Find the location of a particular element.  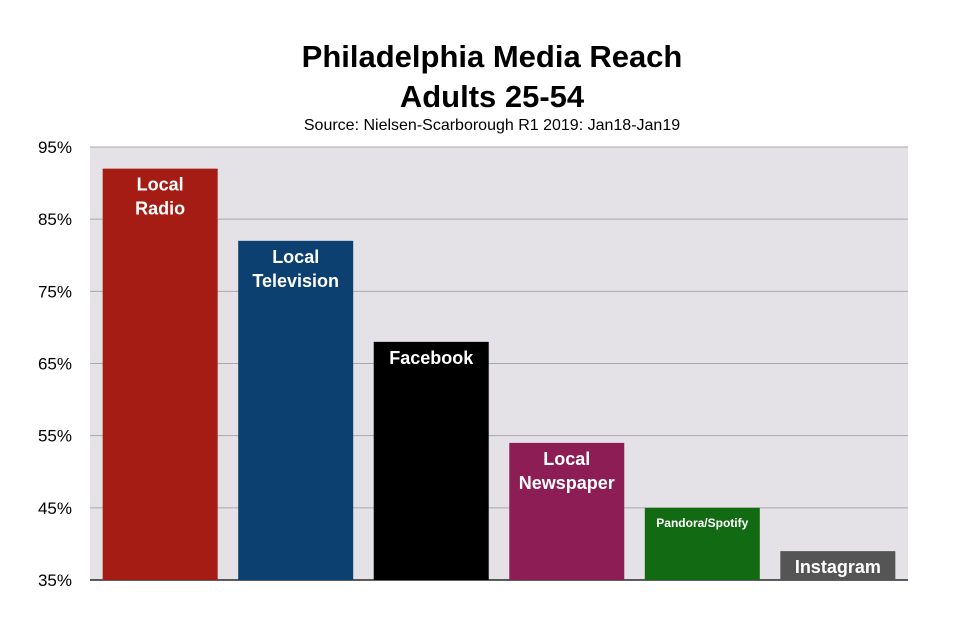

bar-label: Local Radio is located at coordinates (160, 197).